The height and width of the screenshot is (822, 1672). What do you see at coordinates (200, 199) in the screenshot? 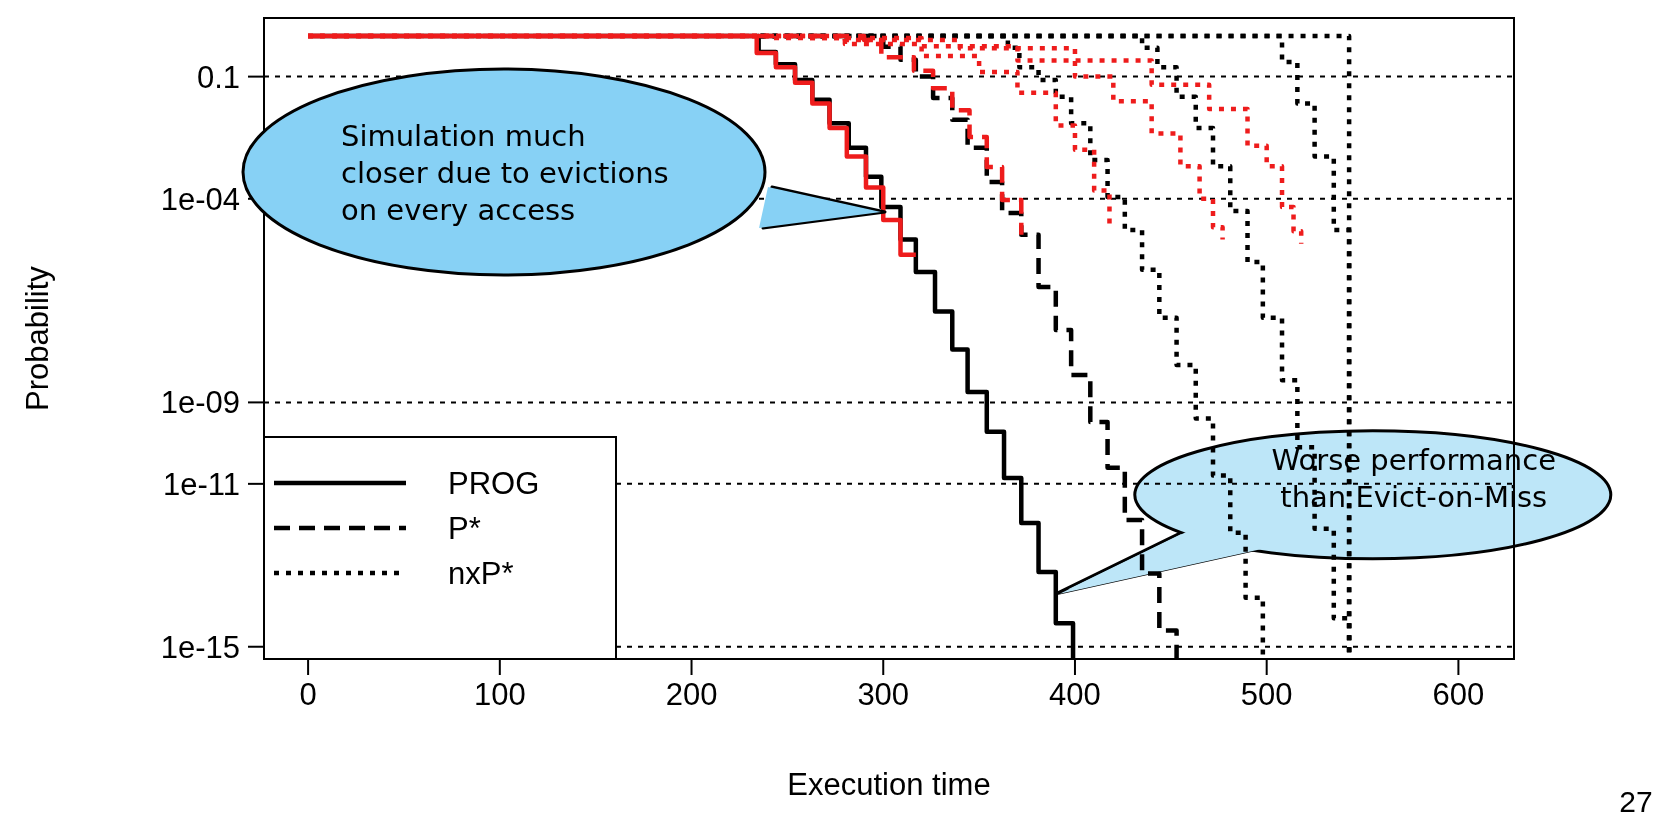
I see `y-tick-label: 1e-04` at bounding box center [200, 199].